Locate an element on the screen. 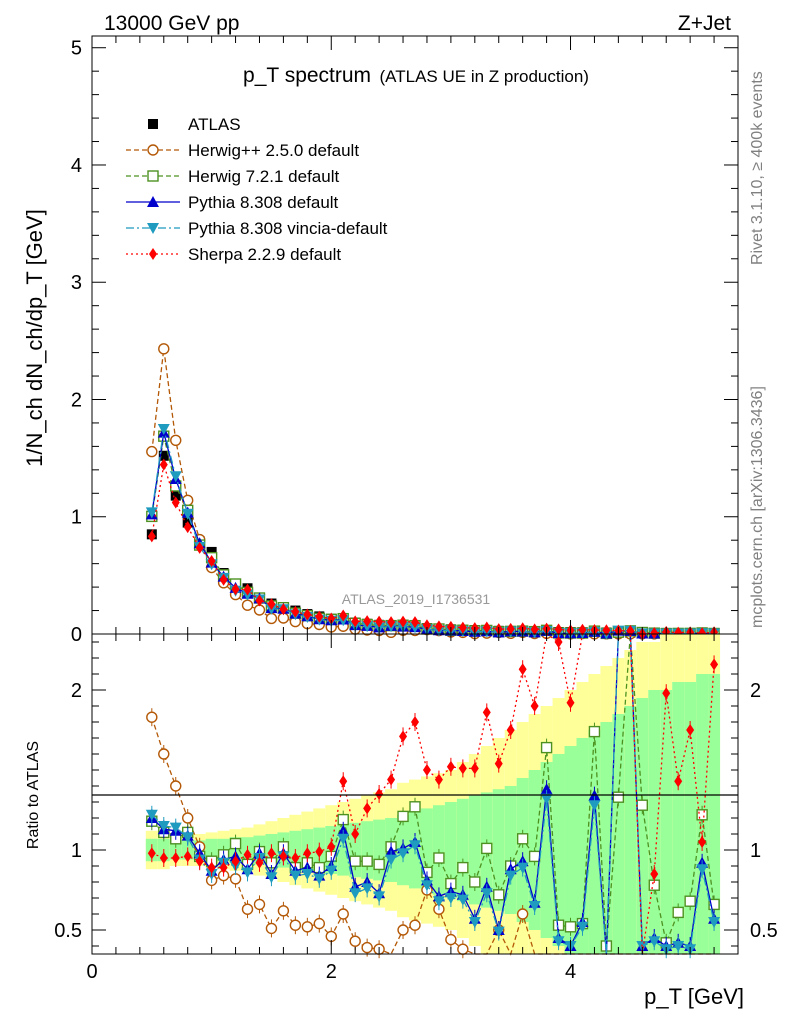 This screenshot has height=1024, width=786. x-tick-label: 0 is located at coordinates (91, 972).